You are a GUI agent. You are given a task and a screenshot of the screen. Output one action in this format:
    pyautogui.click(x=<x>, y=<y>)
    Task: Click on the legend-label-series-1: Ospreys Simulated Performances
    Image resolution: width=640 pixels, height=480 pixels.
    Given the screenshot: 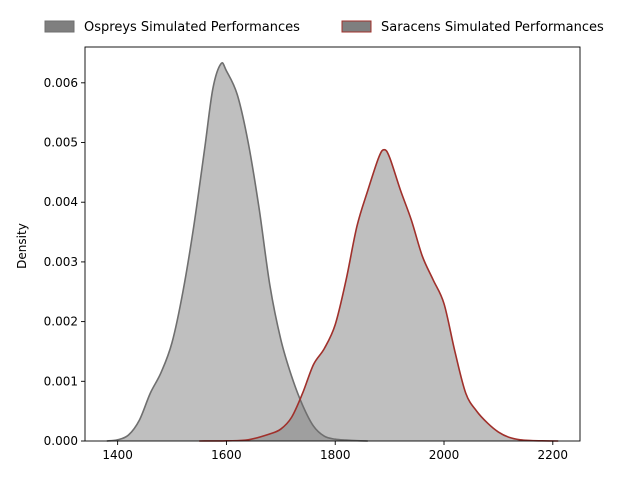 What is the action you would take?
    pyautogui.click(x=192, y=27)
    